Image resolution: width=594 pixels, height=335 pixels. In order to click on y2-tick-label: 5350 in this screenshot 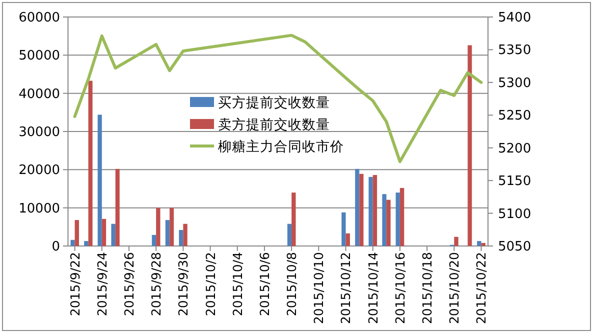, I will do `click(515, 50)`.